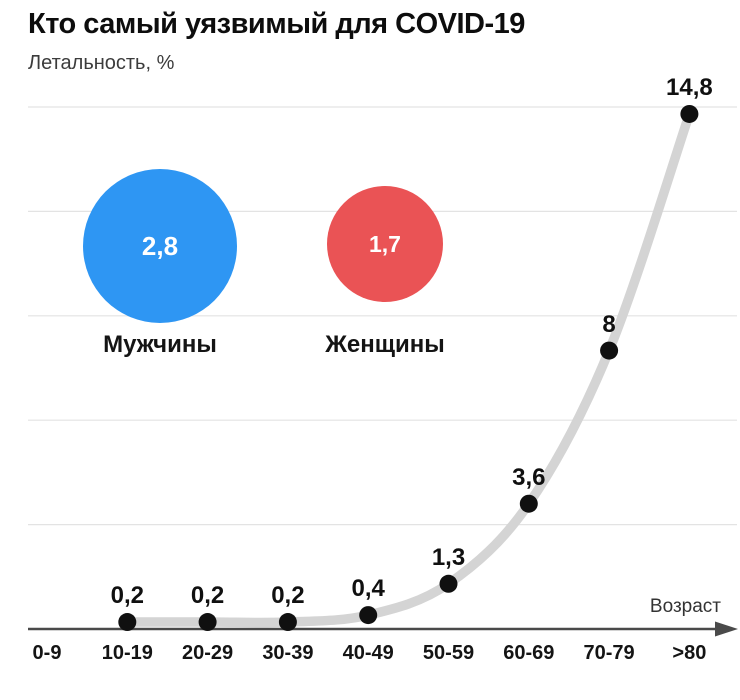 This screenshot has height=700, width=740. Describe the element at coordinates (609, 324) in the screenshot. I see `point-value-label: 8` at that location.